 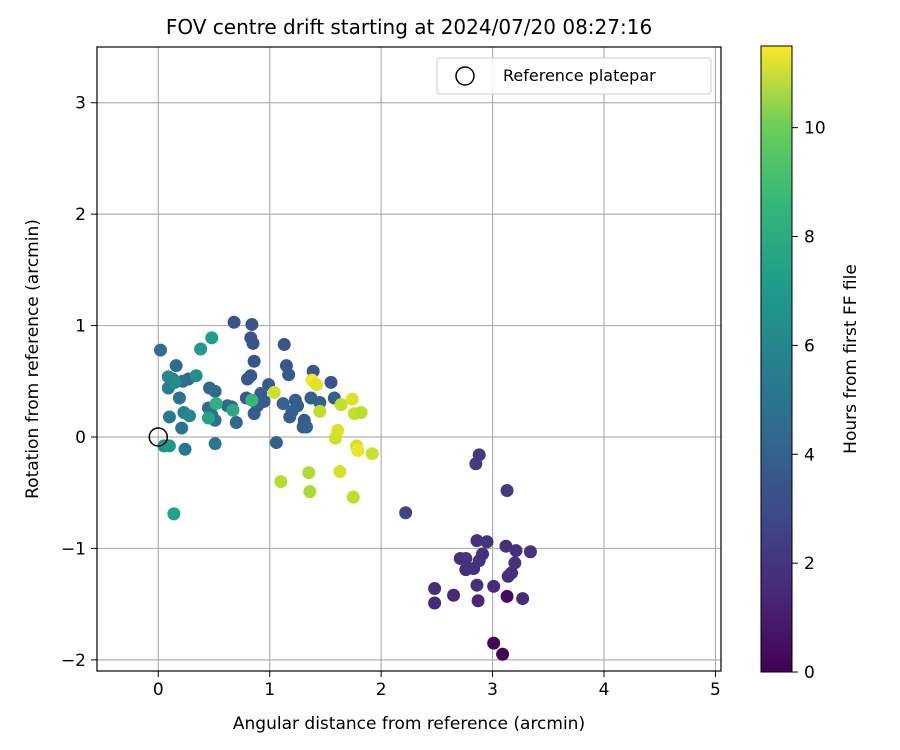 I want to click on y-tick-label: −1, so click(x=73, y=549).